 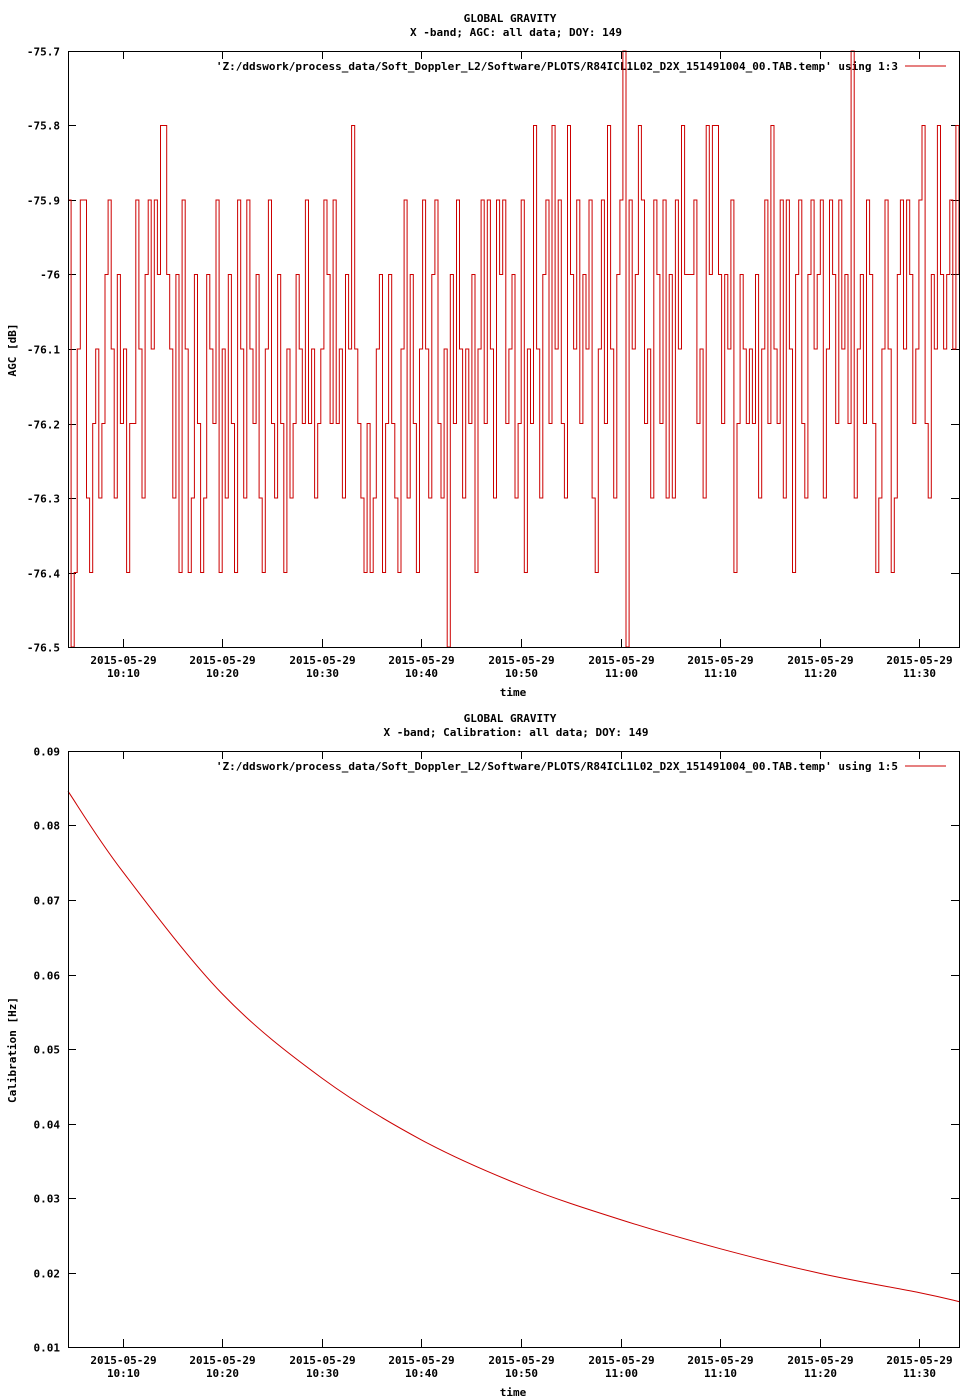 I want to click on y-tick-label: -75.7, so click(x=43, y=52).